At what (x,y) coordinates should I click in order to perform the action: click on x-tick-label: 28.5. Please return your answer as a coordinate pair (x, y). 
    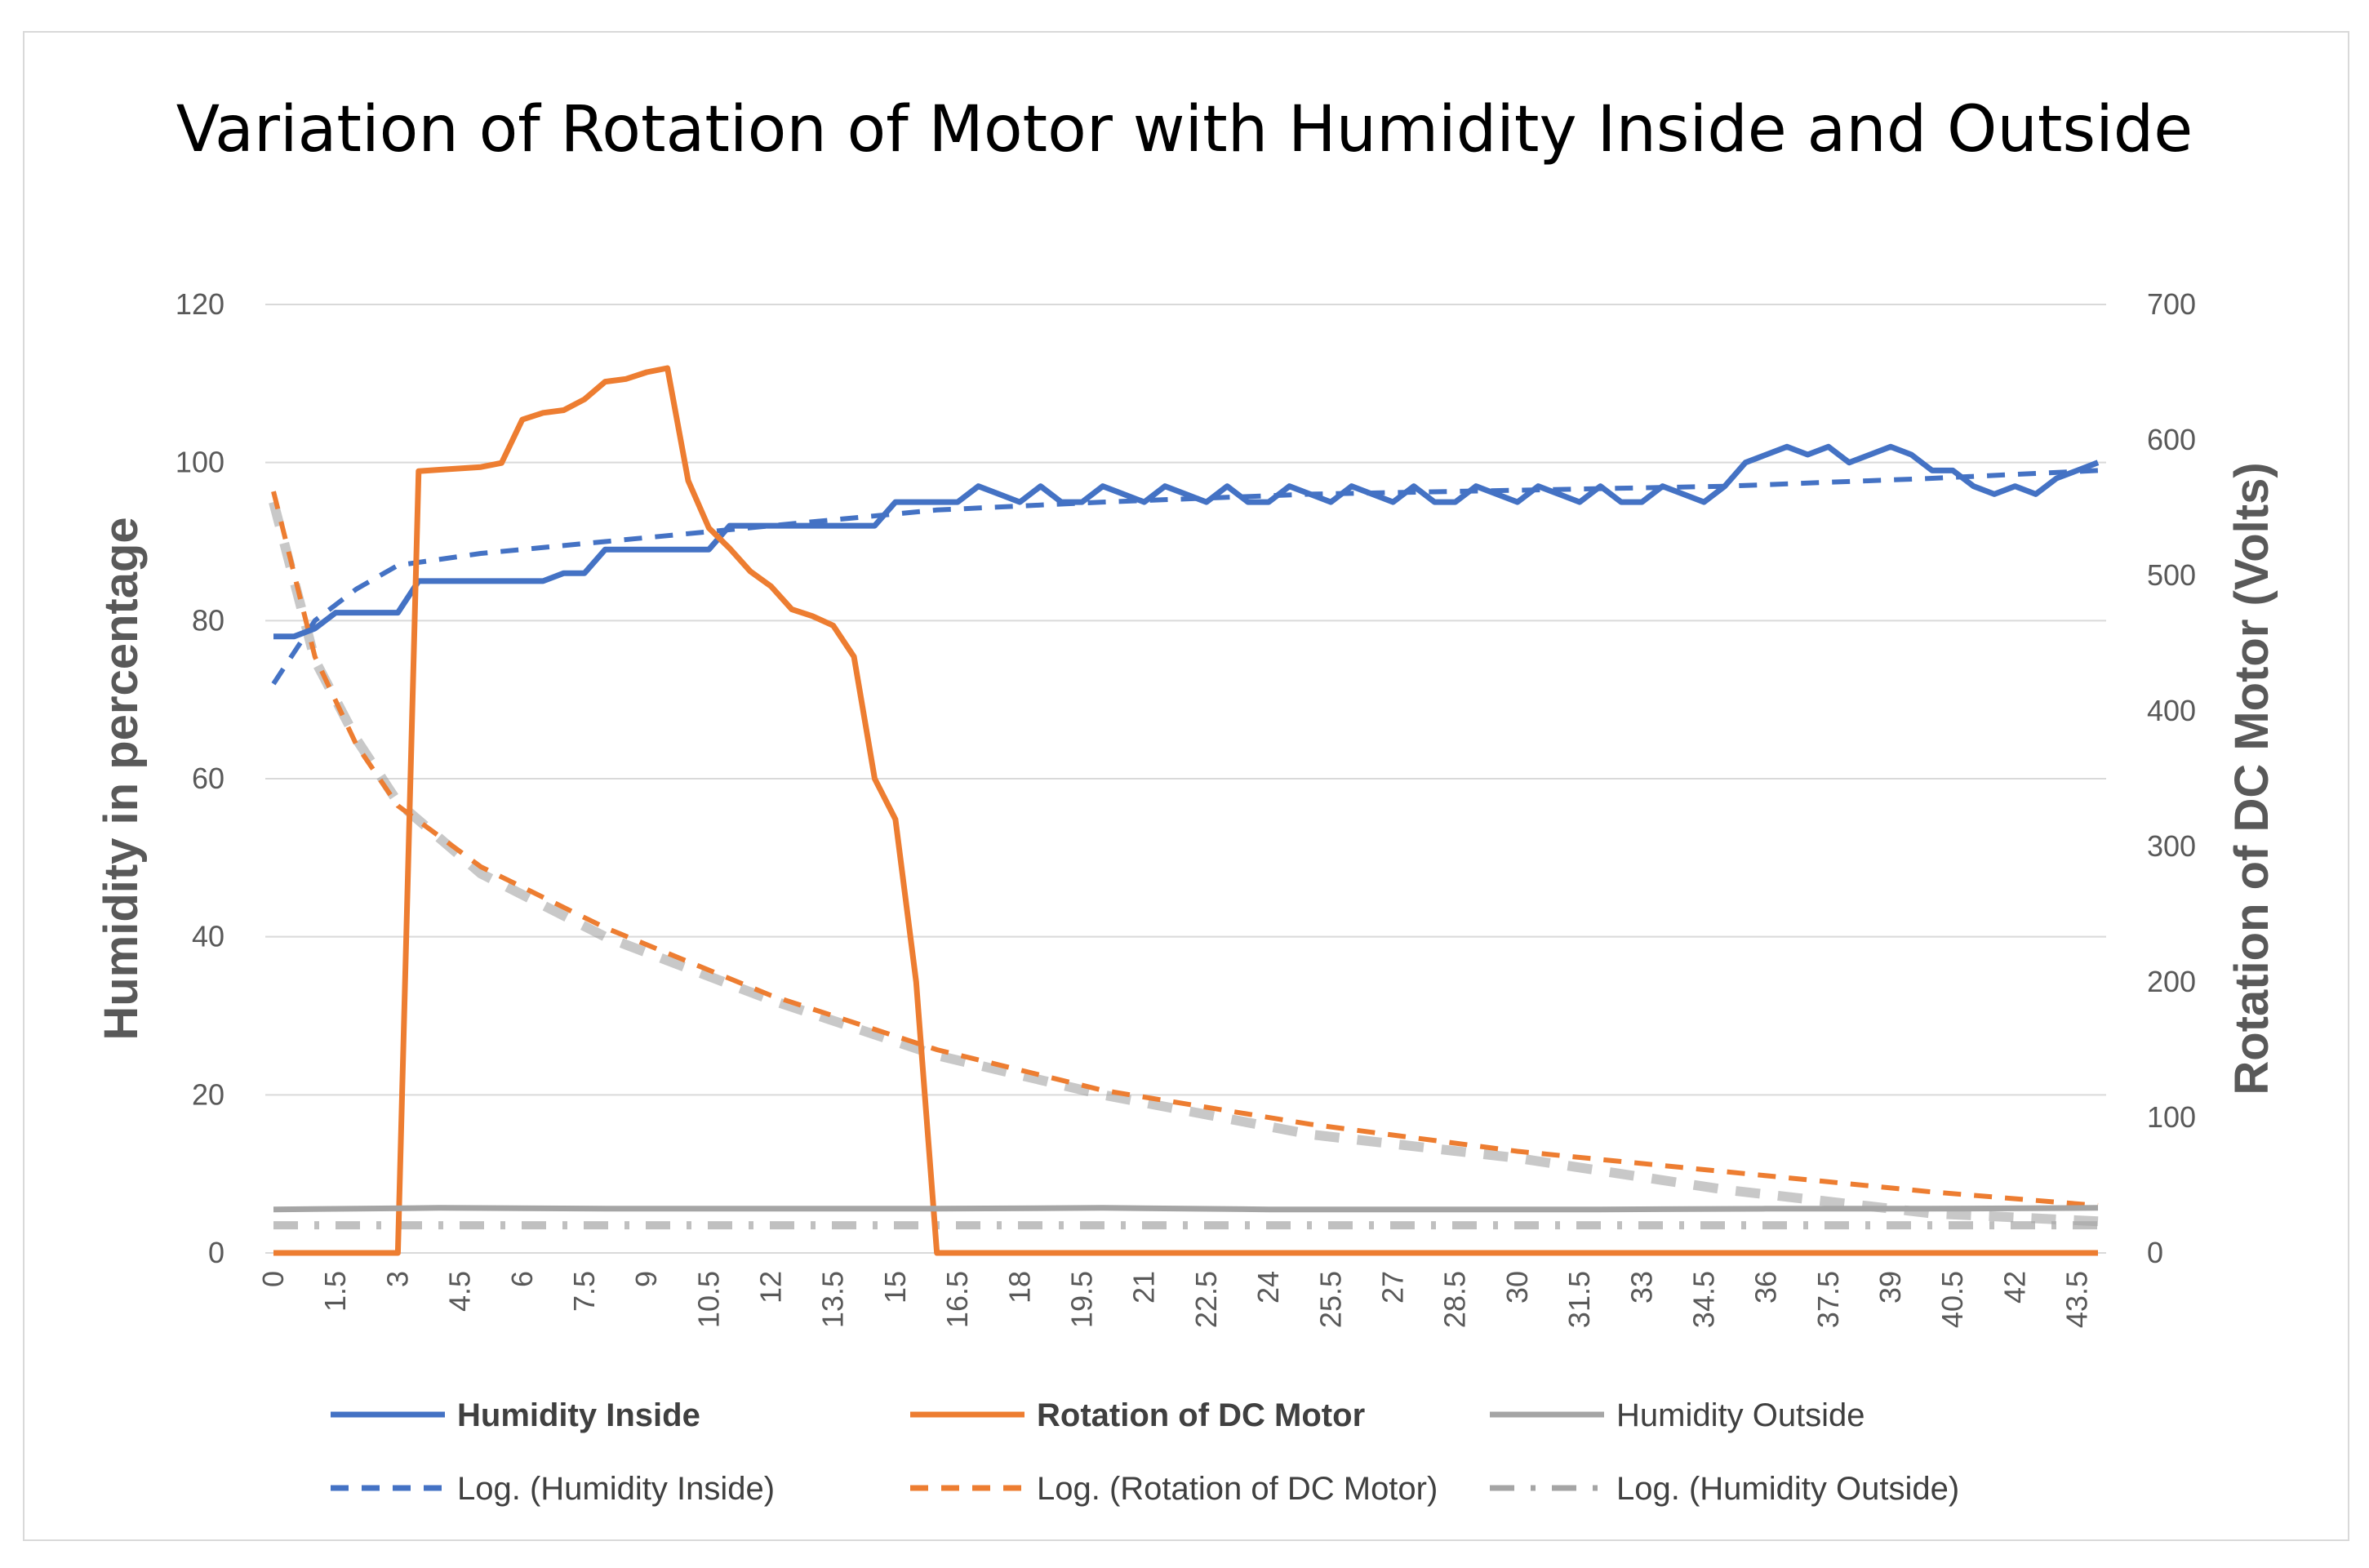
    Looking at the image, I should click on (1455, 1299).